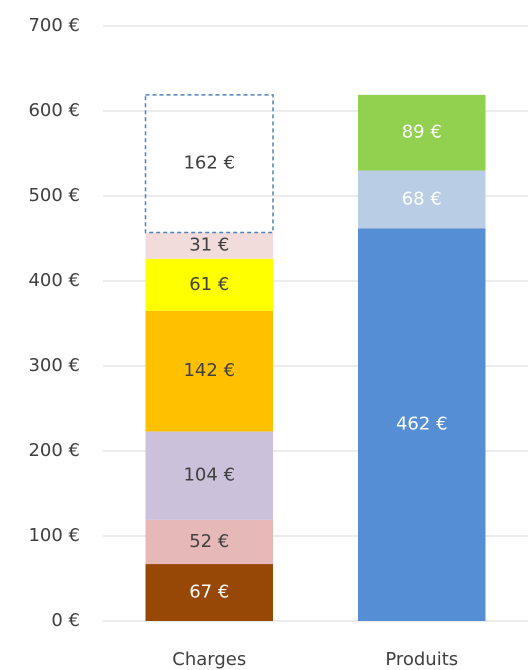 This screenshot has width=528, height=670. I want to click on data-label: 31 €, so click(209, 245).